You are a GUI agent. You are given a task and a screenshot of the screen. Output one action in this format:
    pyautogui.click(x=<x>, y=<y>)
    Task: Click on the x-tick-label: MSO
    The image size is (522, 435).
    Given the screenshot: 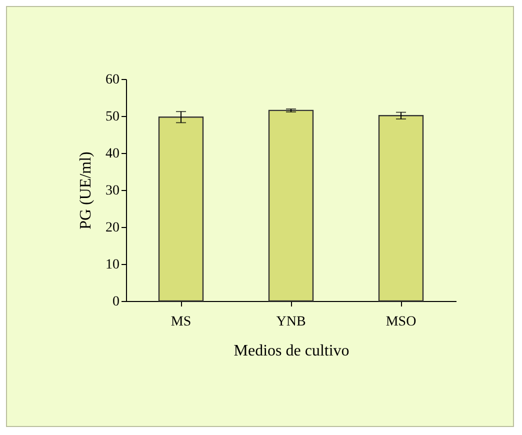 What is the action you would take?
    pyautogui.click(x=401, y=322)
    